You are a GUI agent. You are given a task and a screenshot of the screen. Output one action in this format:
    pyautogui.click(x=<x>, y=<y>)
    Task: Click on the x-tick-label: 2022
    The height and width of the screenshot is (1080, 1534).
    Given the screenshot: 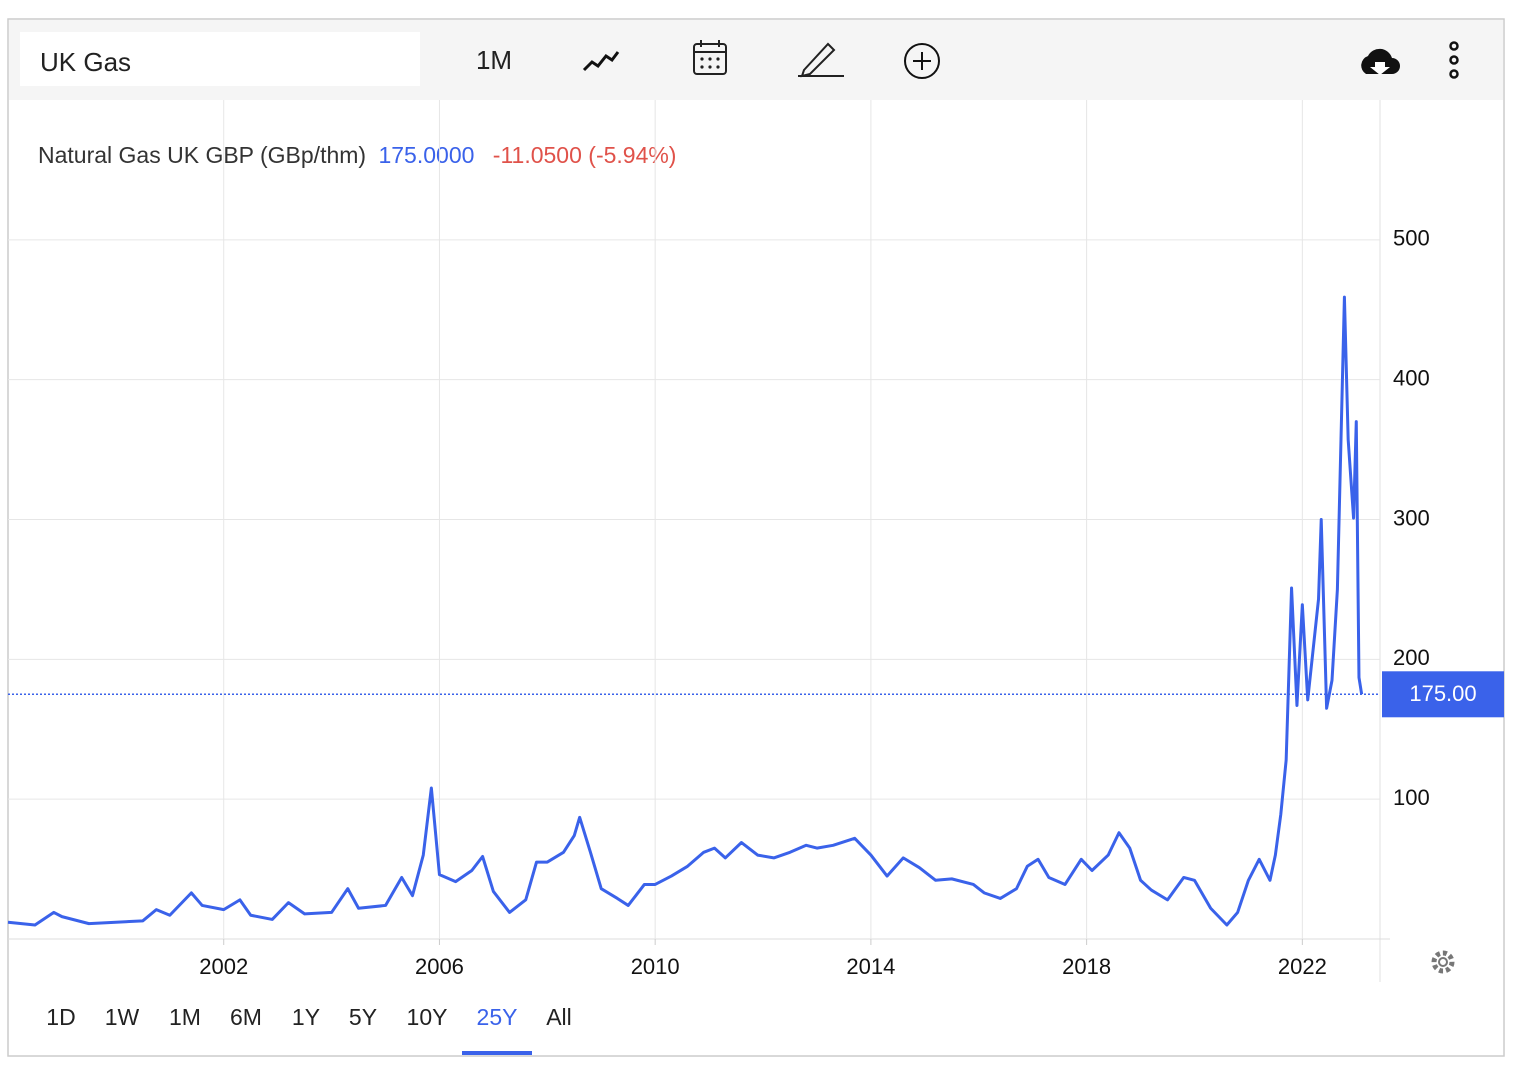 What is the action you would take?
    pyautogui.click(x=1302, y=966)
    